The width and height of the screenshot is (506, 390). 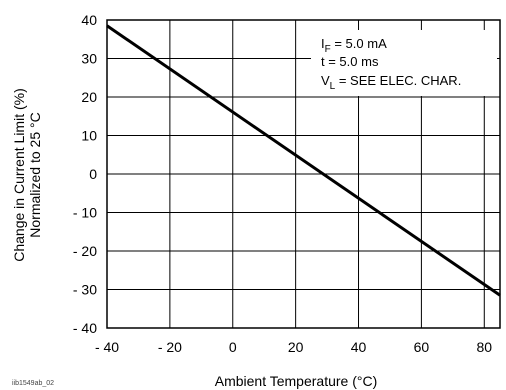 What do you see at coordinates (19, 175) in the screenshot?
I see `y-axis-title-line1: Change in Current Limit (%)` at bounding box center [19, 175].